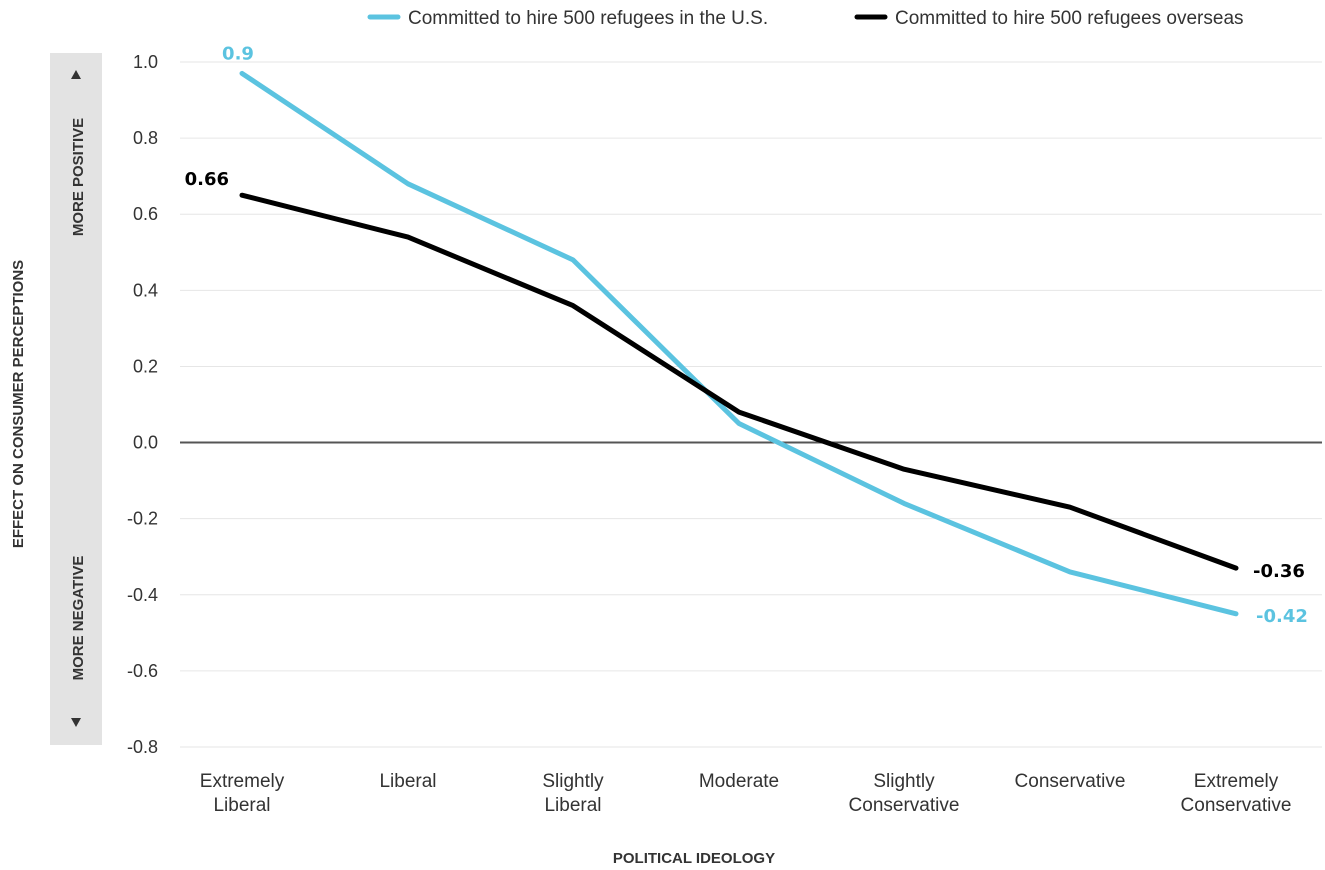 Image resolution: width=1325 pixels, height=870 pixels. I want to click on legend-label: Committed to hire 500 refugees overseas, so click(1069, 18).